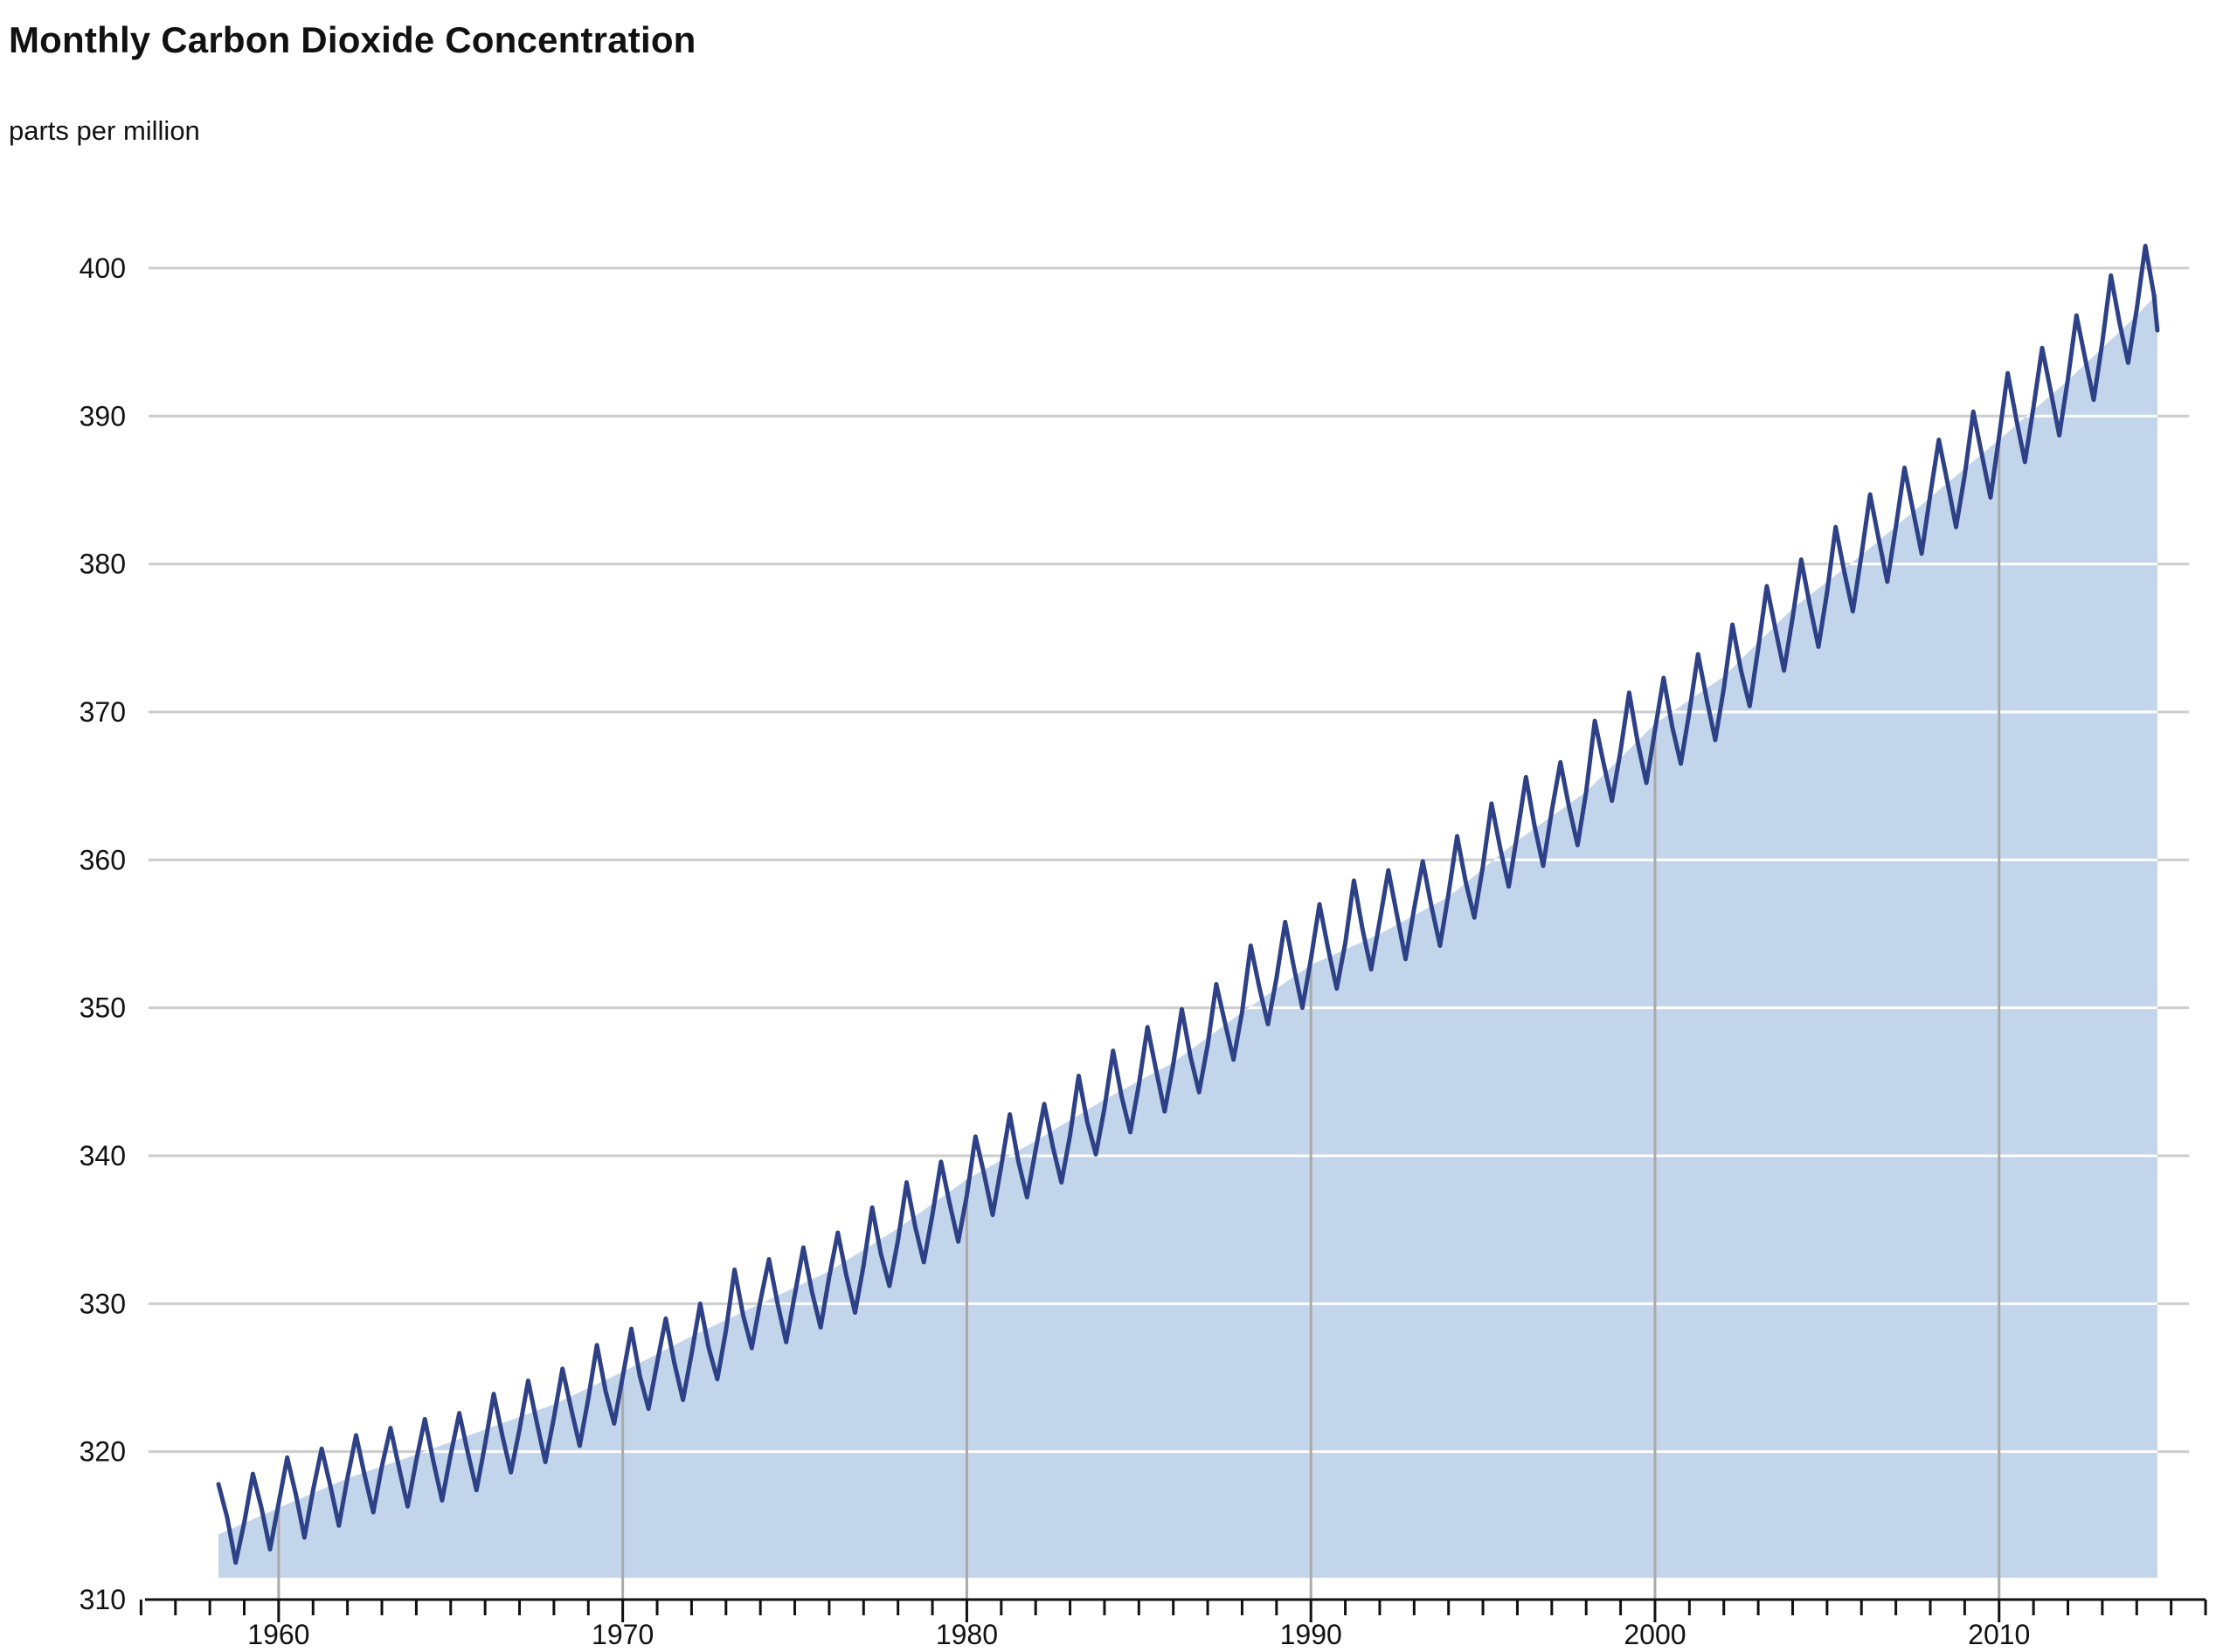 The height and width of the screenshot is (1652, 2237). What do you see at coordinates (278, 1634) in the screenshot?
I see `x-tick-label: 1960` at bounding box center [278, 1634].